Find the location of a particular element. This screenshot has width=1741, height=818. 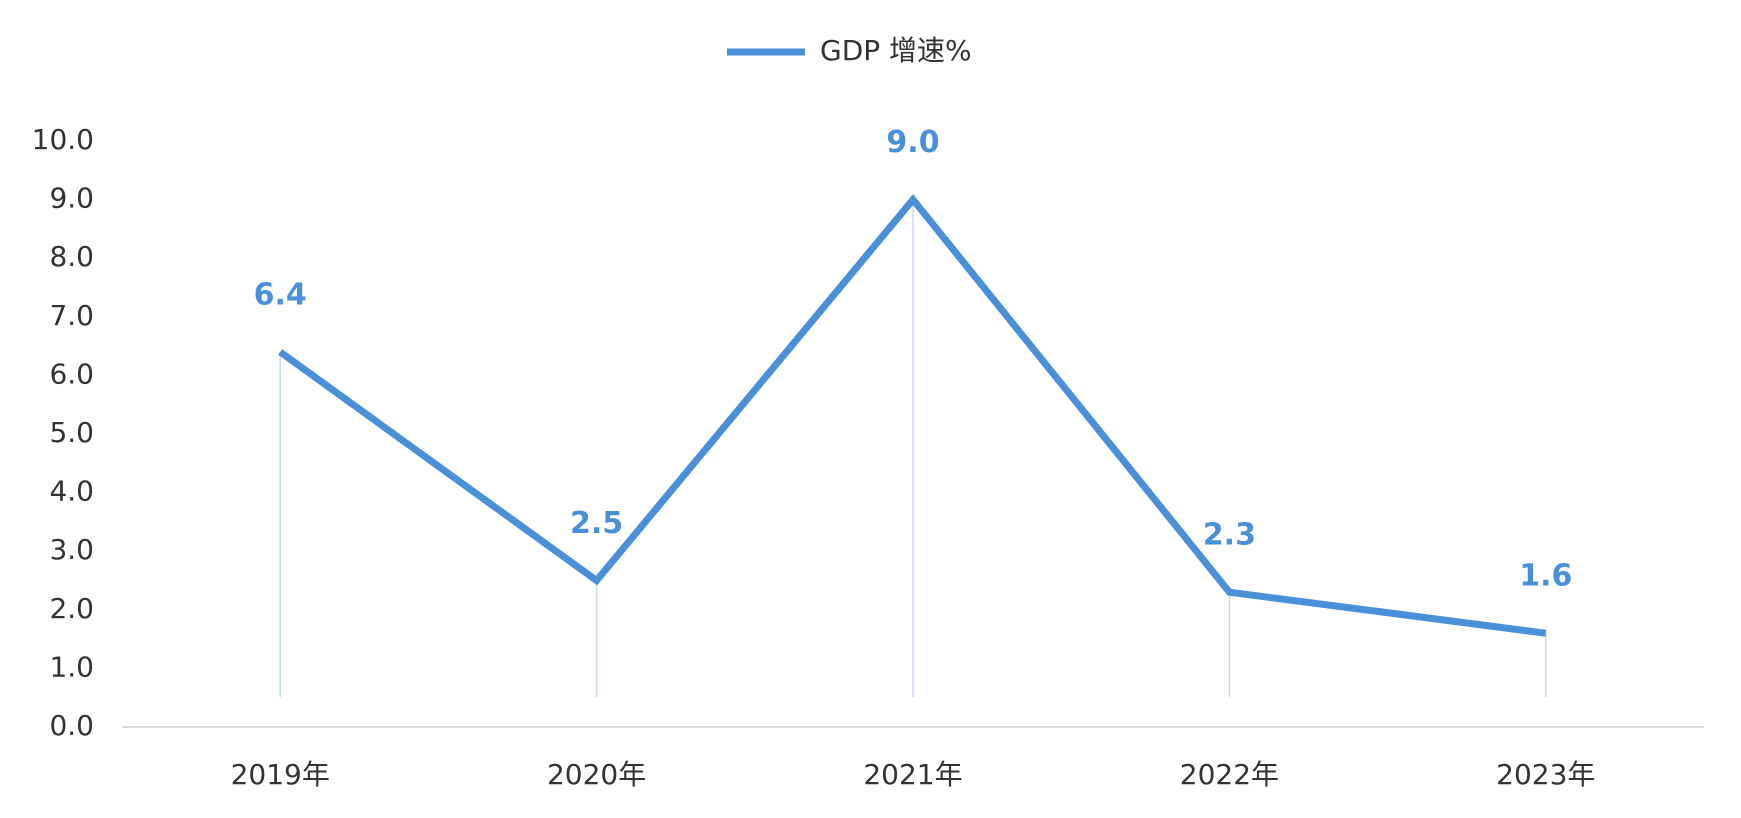

data-label: 6.4 is located at coordinates (280, 294).